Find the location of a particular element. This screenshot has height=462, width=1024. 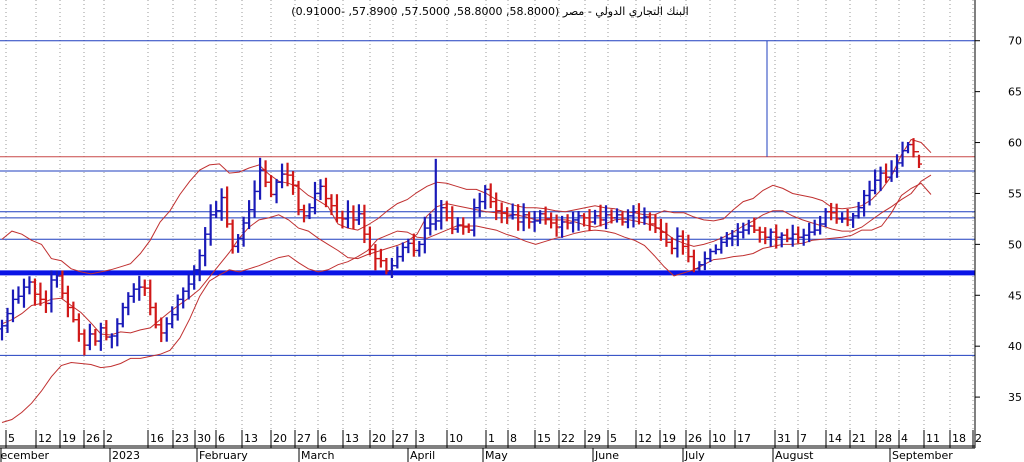

x-tick-label: 17 is located at coordinates (744, 438).